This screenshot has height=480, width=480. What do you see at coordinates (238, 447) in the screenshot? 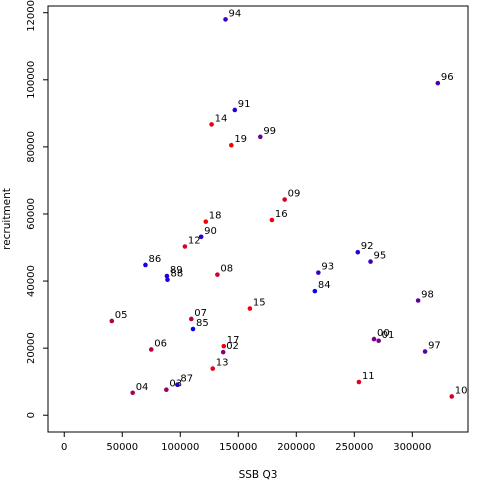
I see `x-tick-label: 150000` at bounding box center [238, 447].